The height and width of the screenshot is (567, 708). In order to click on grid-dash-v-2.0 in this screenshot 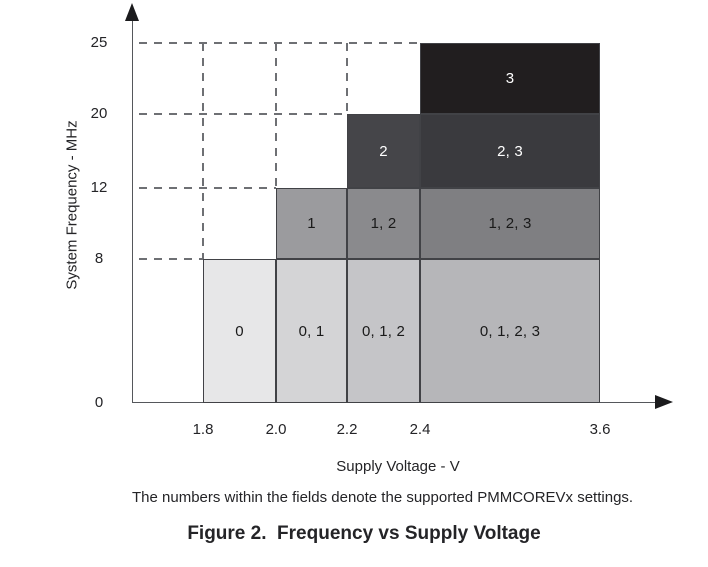, I will do `click(276, 115)`.